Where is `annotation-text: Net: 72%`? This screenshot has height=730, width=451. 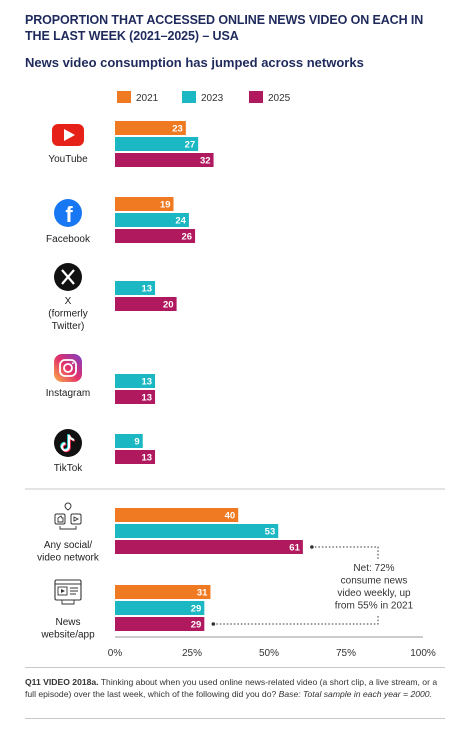
annotation-text: Net: 72% is located at coordinates (373, 568).